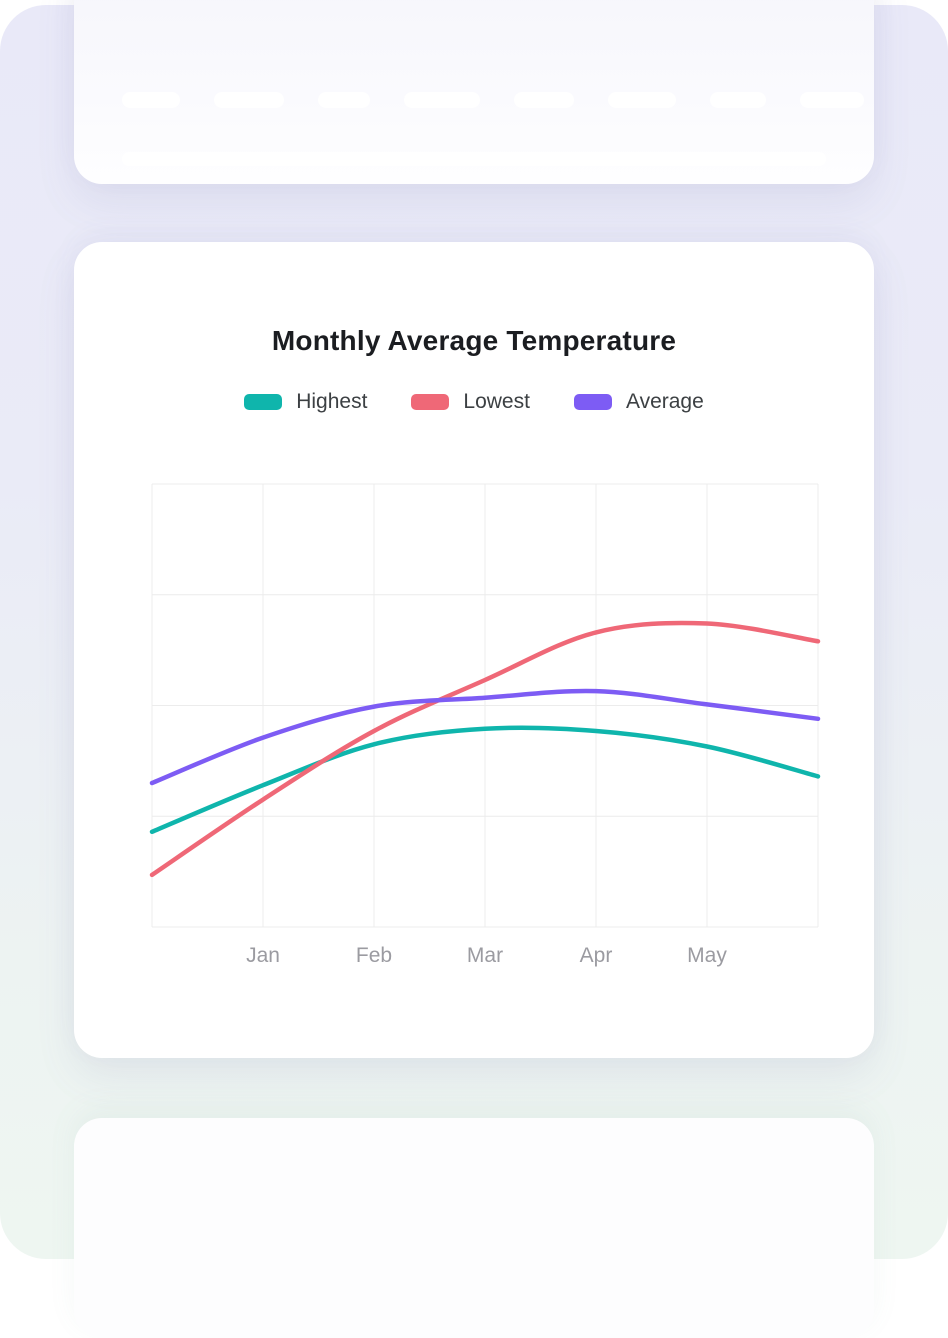  I want to click on legend-label: Lowest, so click(496, 401).